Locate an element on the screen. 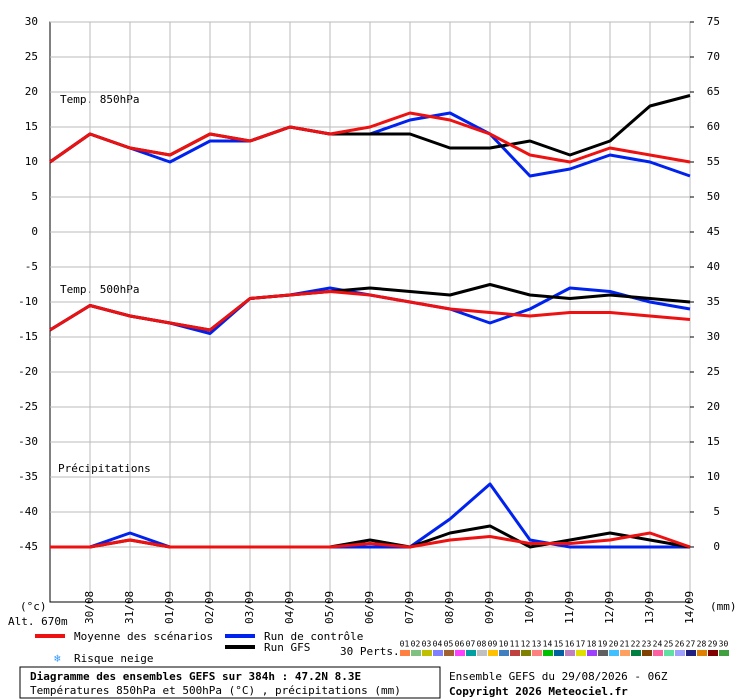 The image size is (740, 700). y2-tick-label: 15 is located at coordinates (713, 441).